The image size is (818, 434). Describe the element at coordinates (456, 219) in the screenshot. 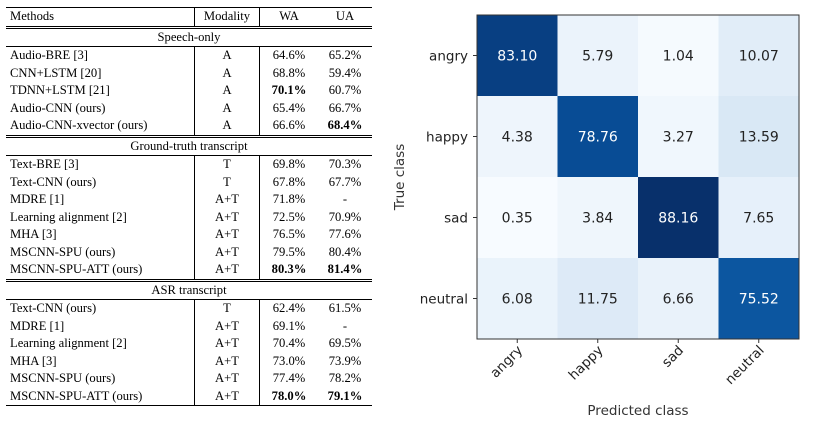

I see `y-tick-label: sad` at that location.